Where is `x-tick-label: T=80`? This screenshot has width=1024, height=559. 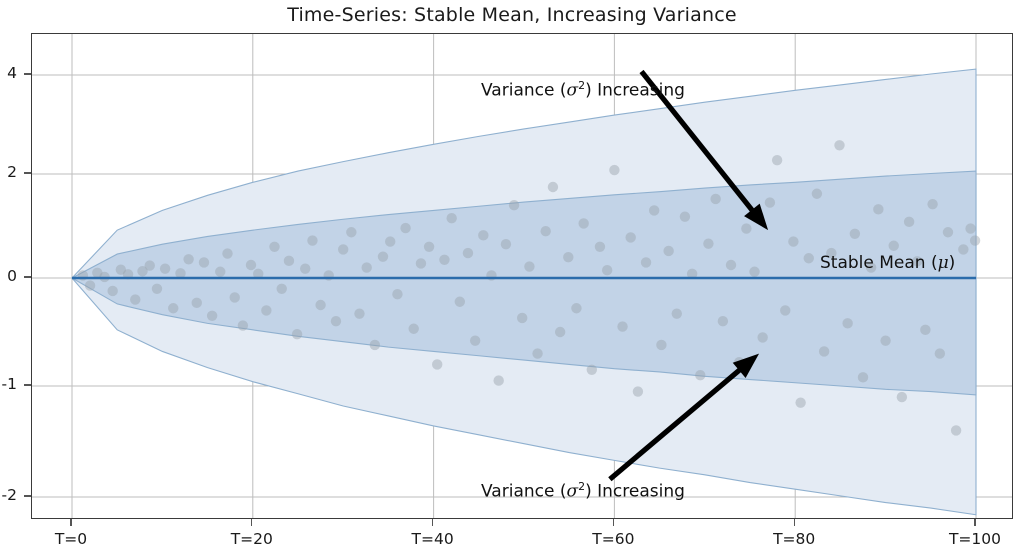 x-tick-label: T=80 is located at coordinates (794, 539).